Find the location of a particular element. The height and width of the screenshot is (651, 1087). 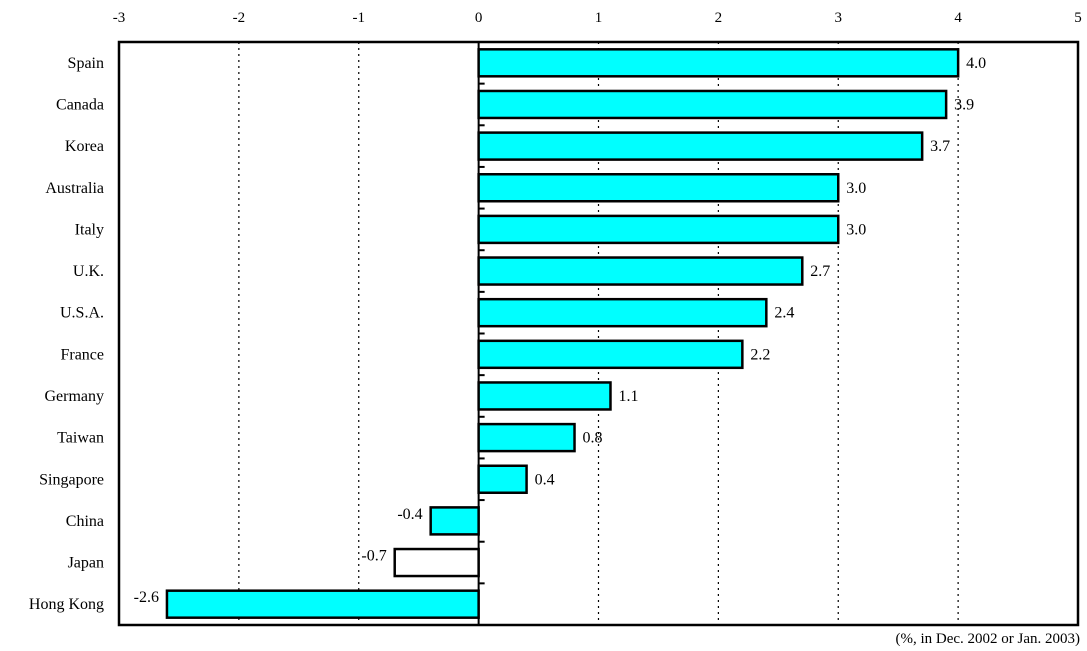

bar-france is located at coordinates (611, 354).